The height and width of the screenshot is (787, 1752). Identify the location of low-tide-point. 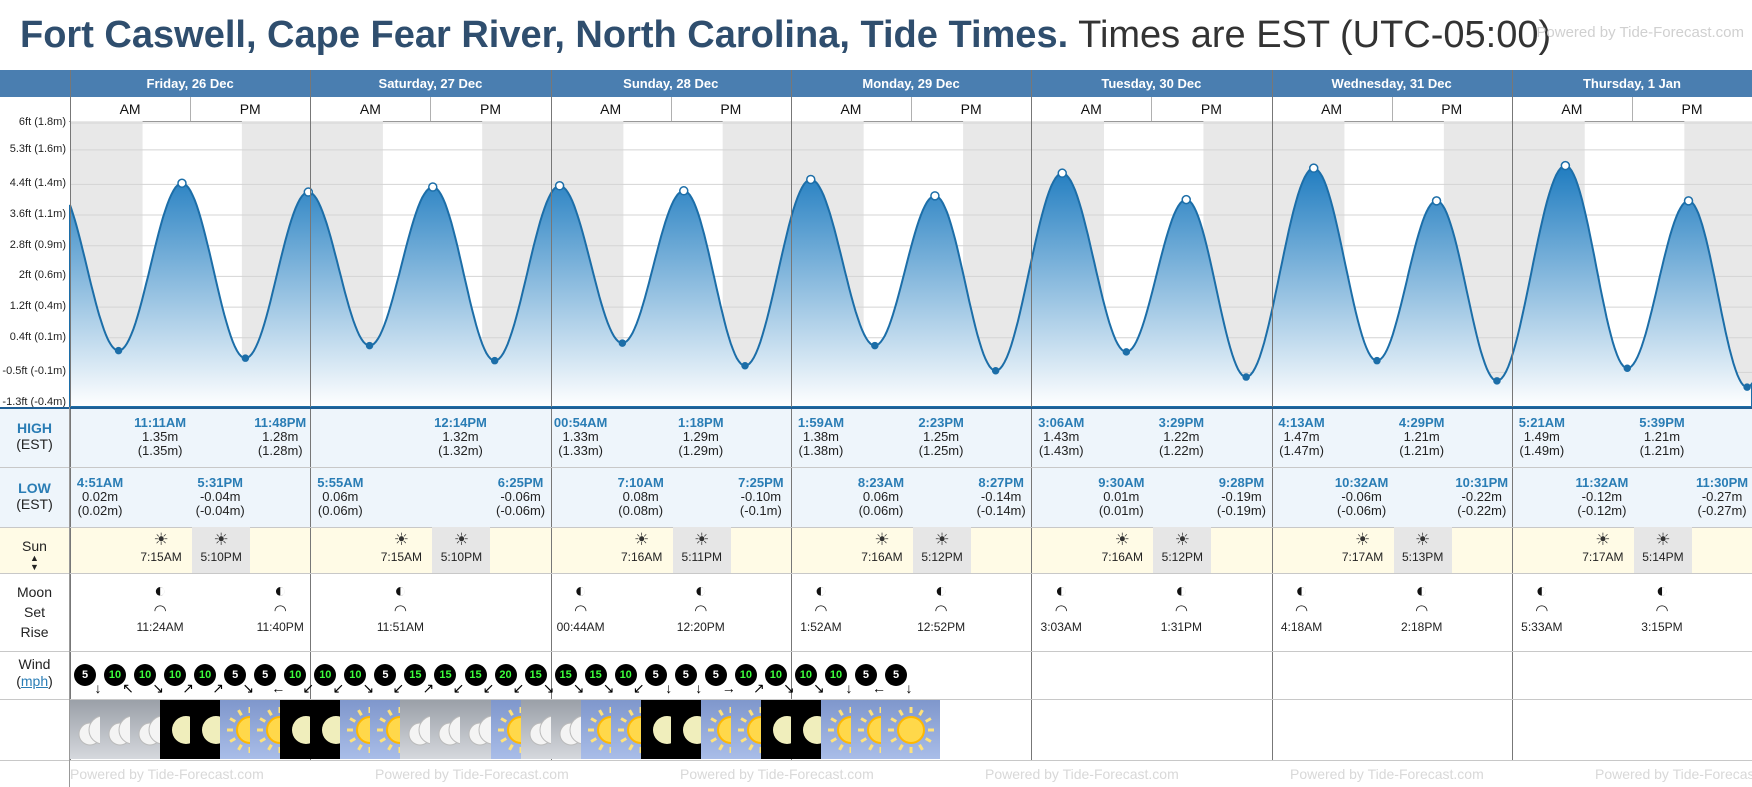
(1377, 360).